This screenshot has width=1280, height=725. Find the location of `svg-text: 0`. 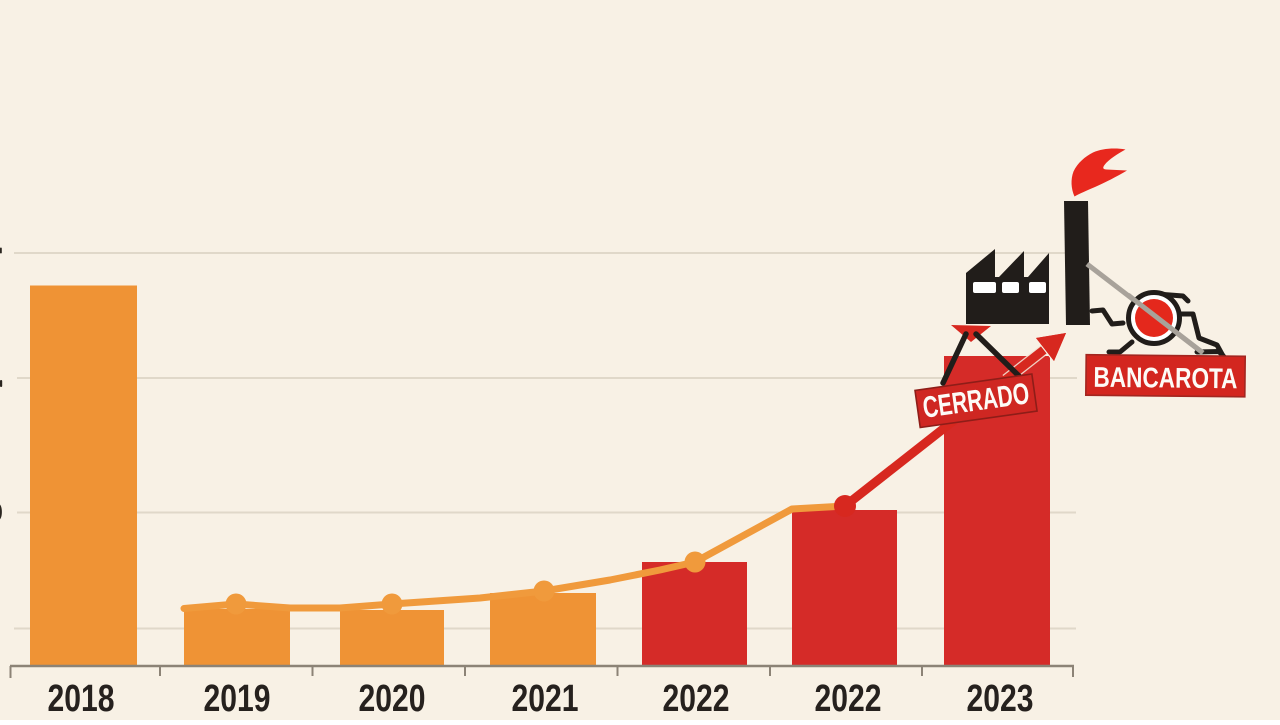

svg-text: 0 is located at coordinates (1, 512).